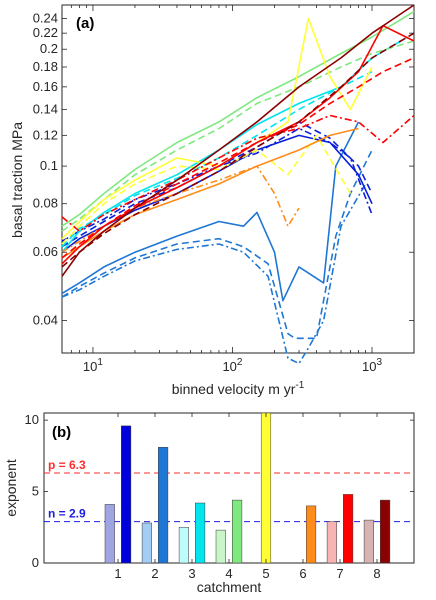 Image resolution: width=436 pixels, height=600 pixels. What do you see at coordinates (339, 573) in the screenshot?
I see `x-tick-label: 7` at bounding box center [339, 573].